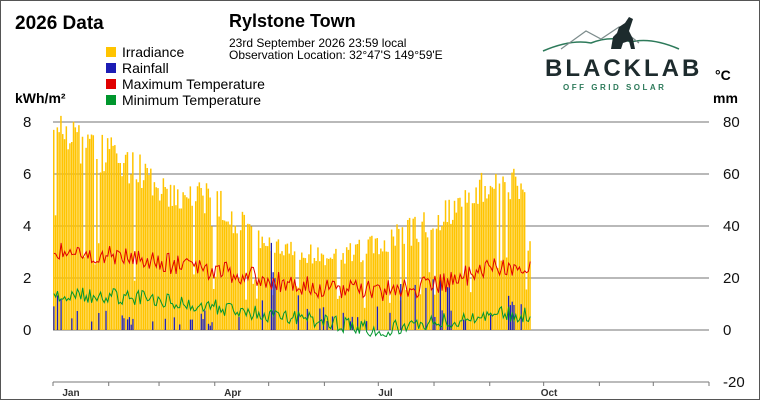  Describe the element at coordinates (185, 84) in the screenshot. I see `legend-item-max-temp: Maximum Temperature` at that location.